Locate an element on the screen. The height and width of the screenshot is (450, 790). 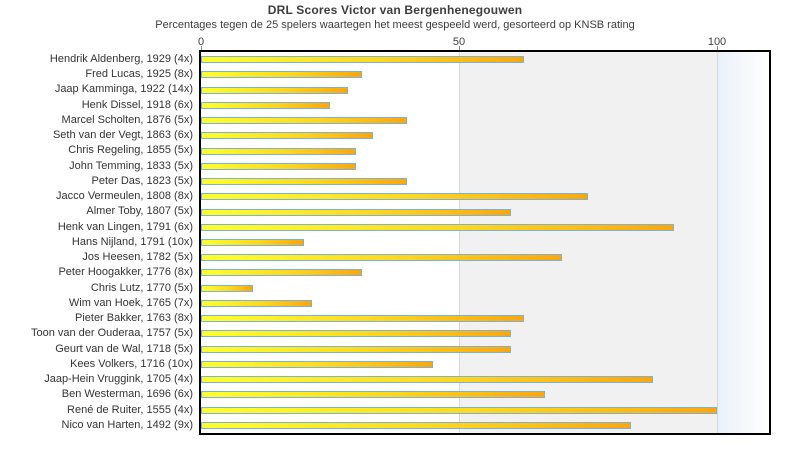
y-axis-label: Pieter Bakker, 1763 (8x) is located at coordinates (133, 318).